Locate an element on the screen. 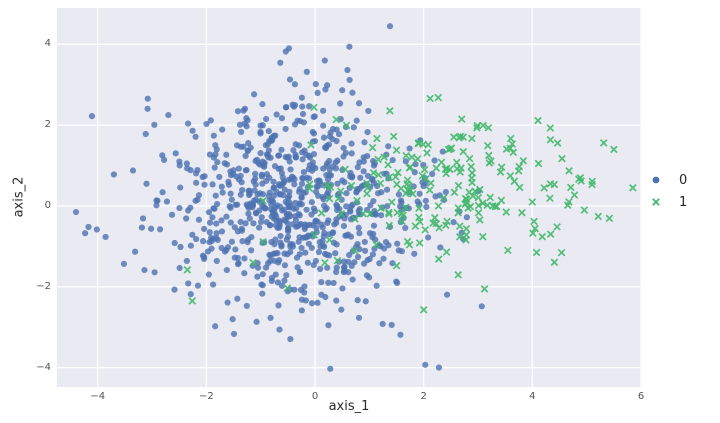  y-tick-label: −4 is located at coordinates (43, 367).